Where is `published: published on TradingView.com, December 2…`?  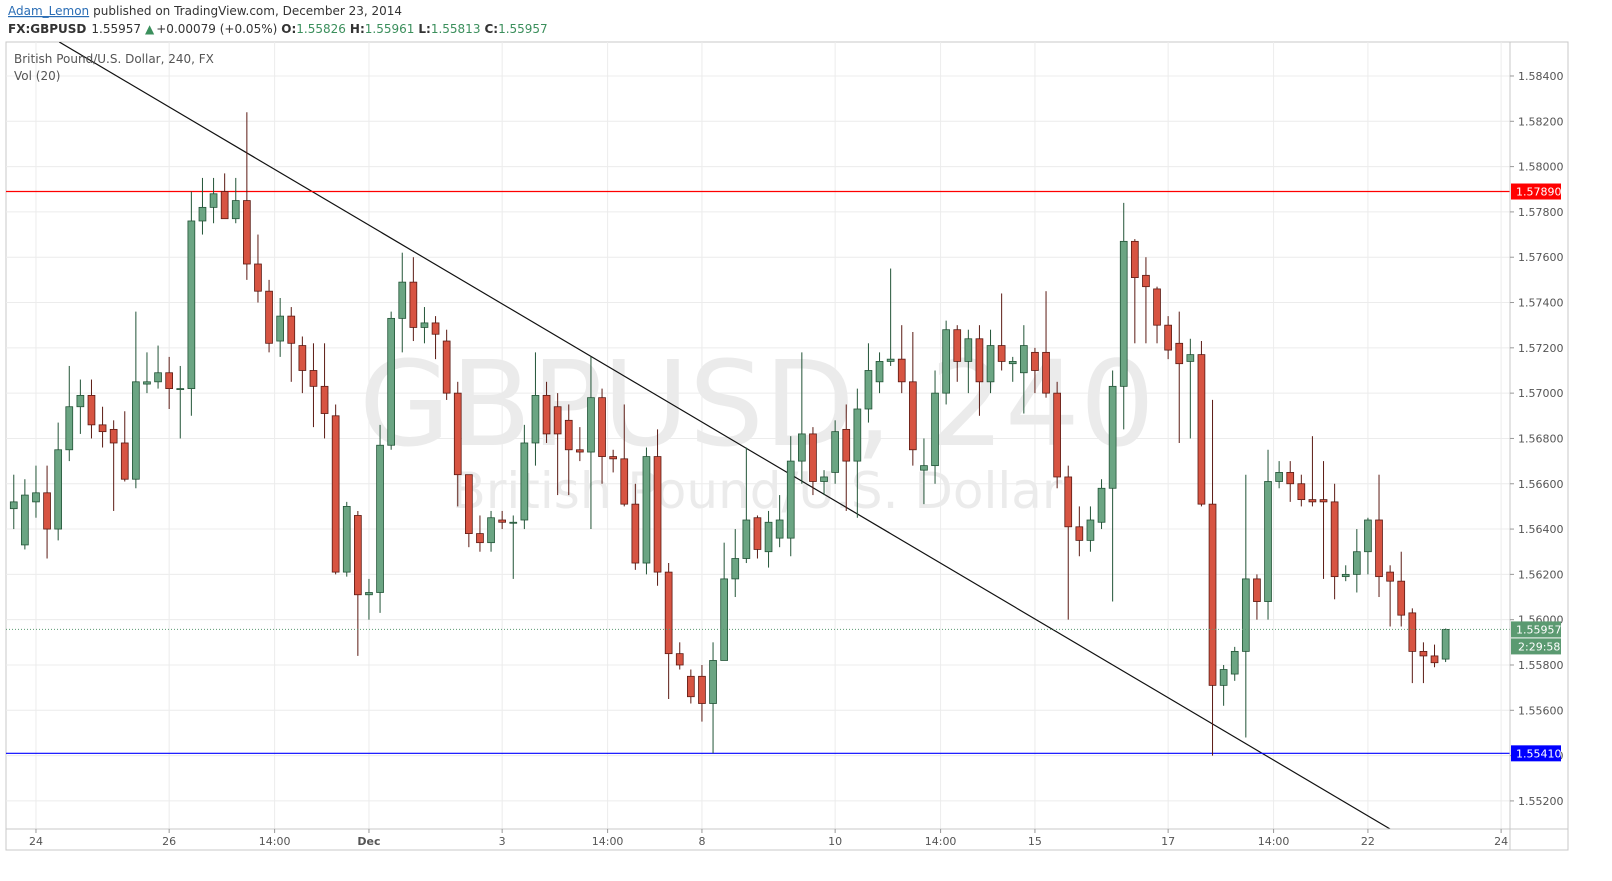 published: published on TradingView.com, December 2… is located at coordinates (247, 11).